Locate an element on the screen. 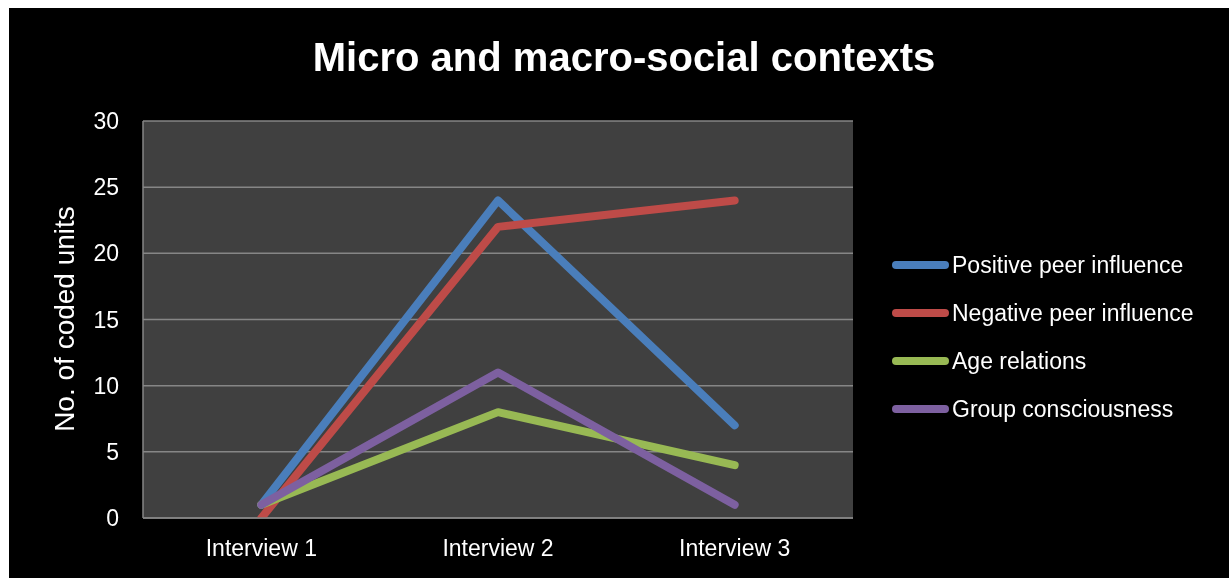 The image size is (1229, 581). y-tick-label: 5 is located at coordinates (112, 452).